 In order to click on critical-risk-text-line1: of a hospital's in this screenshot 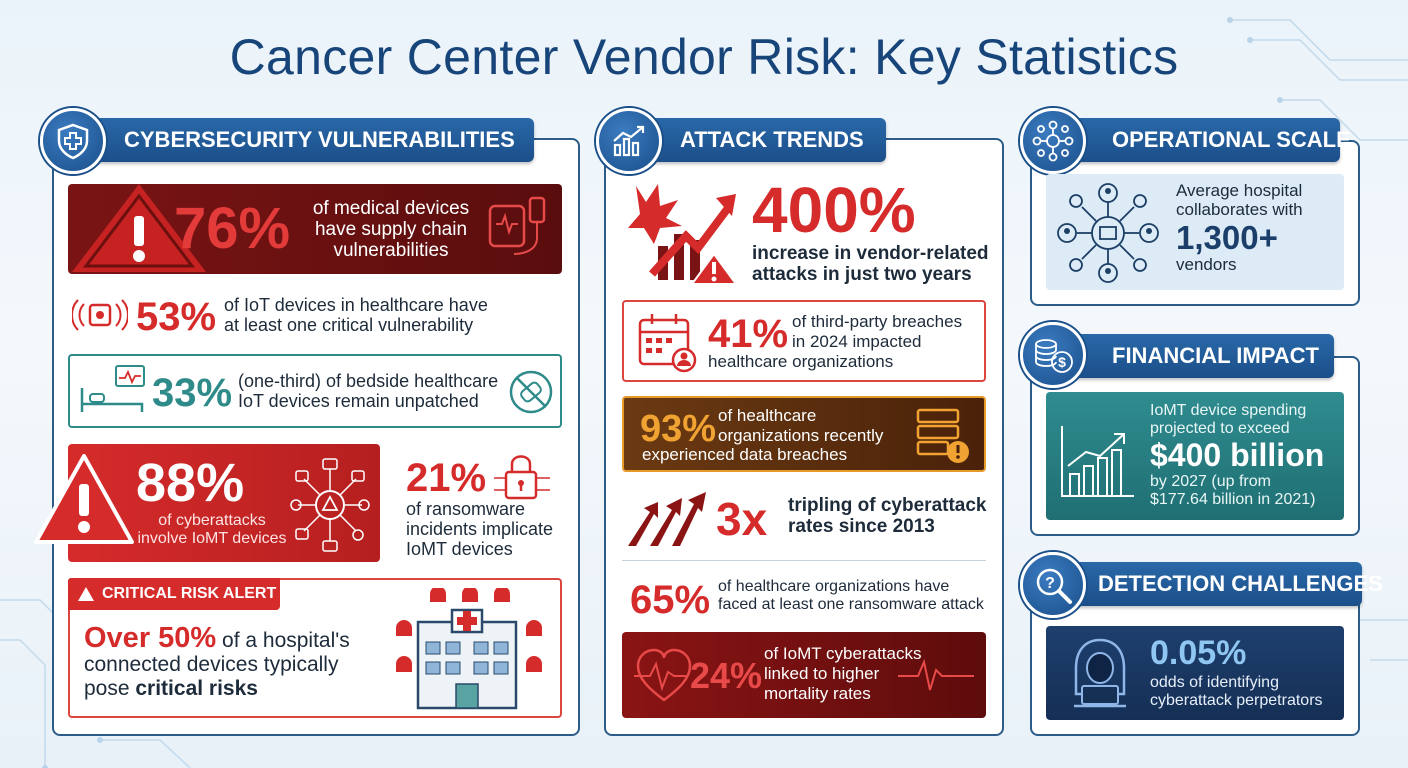, I will do `click(283, 640)`.